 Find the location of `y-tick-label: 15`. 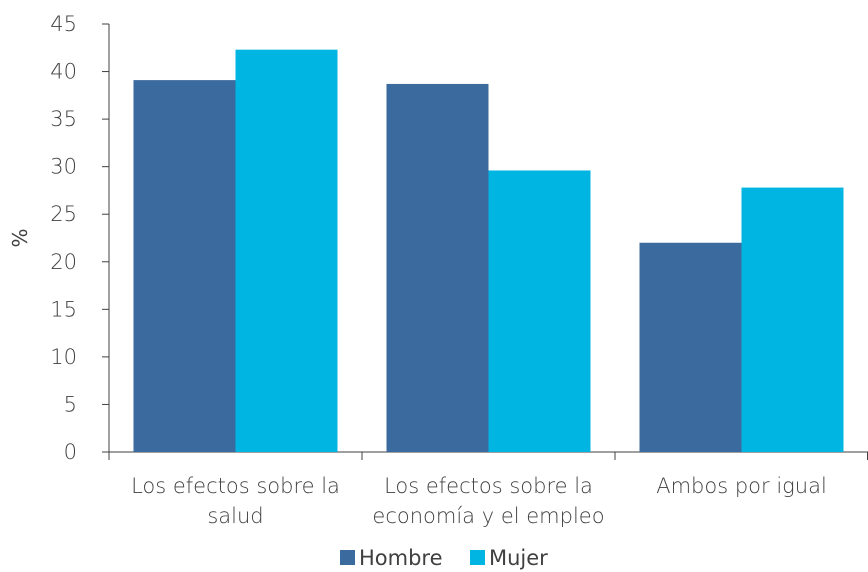

y-tick-label: 15 is located at coordinates (63, 309).